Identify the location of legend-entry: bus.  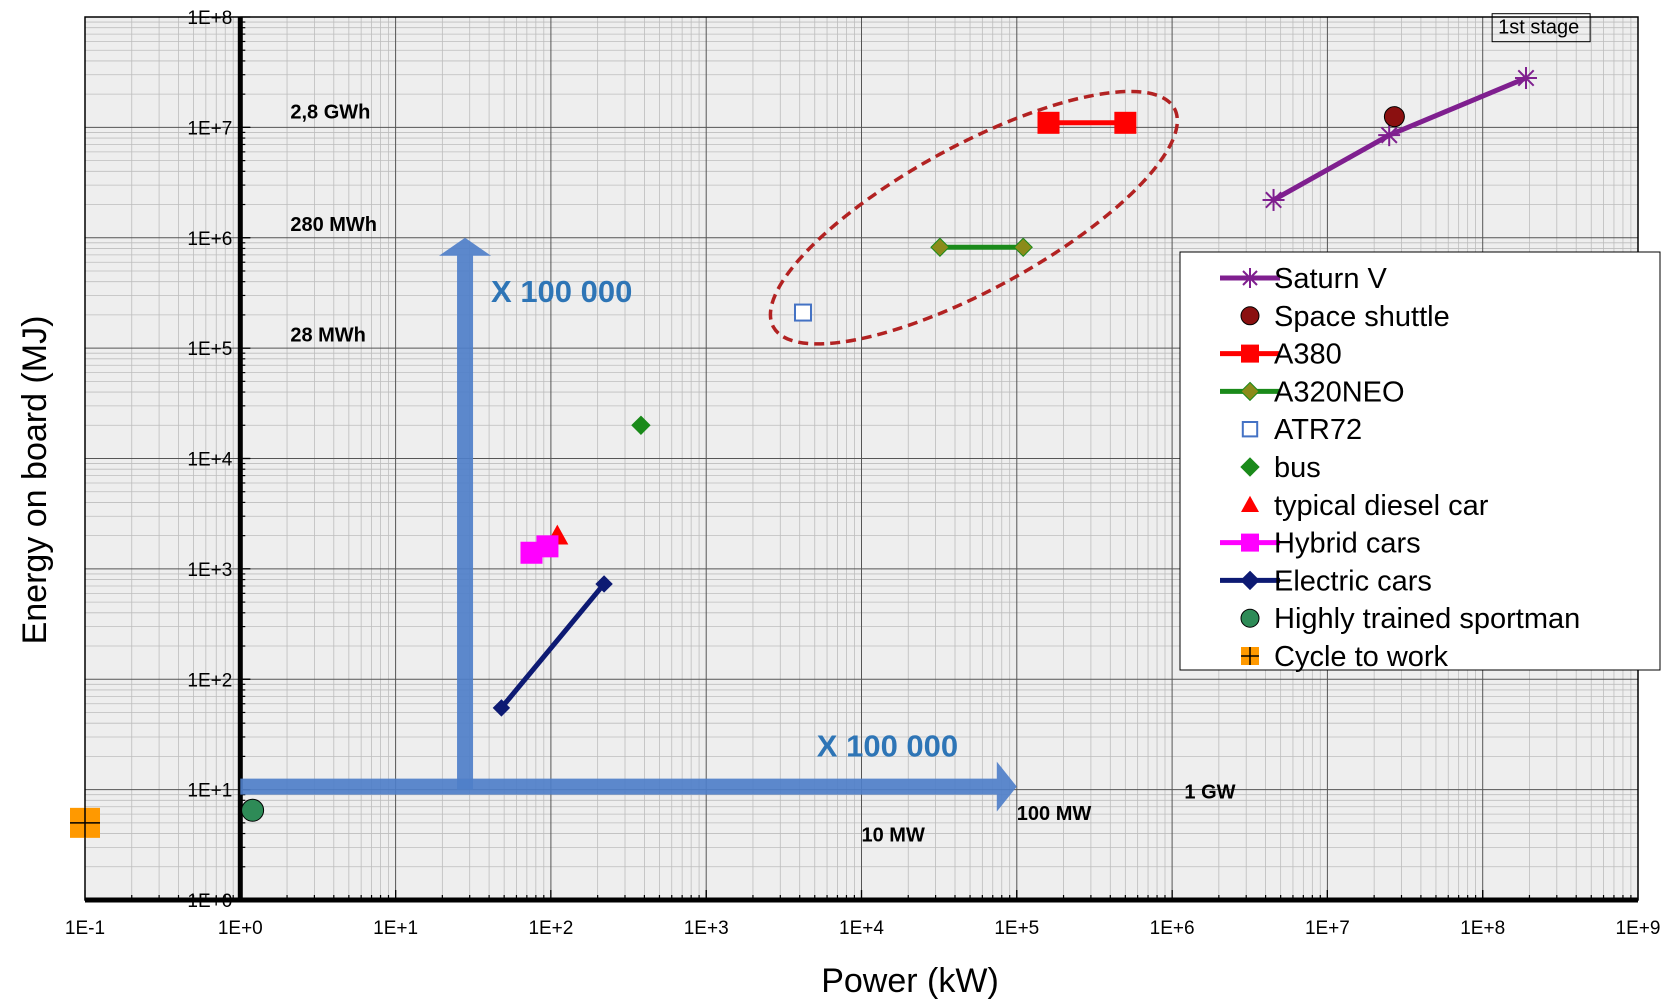
(1280, 468).